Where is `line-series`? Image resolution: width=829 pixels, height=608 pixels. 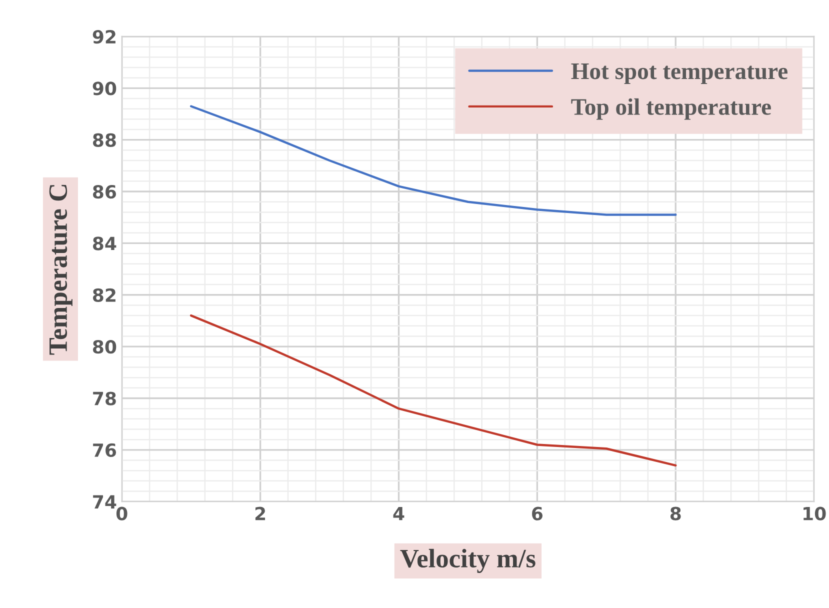 line-series is located at coordinates (433, 390).